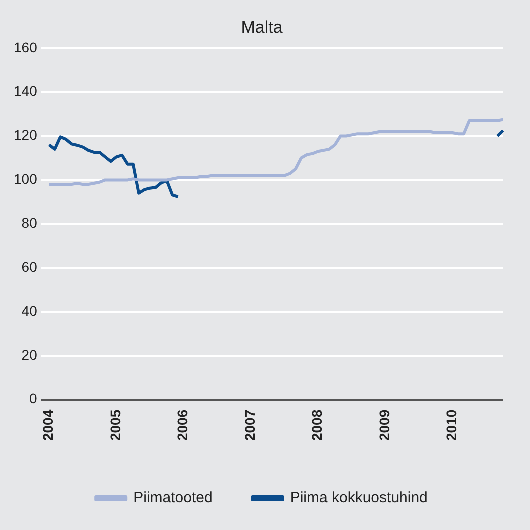  I want to click on y-tick-label: 80, so click(30, 222).